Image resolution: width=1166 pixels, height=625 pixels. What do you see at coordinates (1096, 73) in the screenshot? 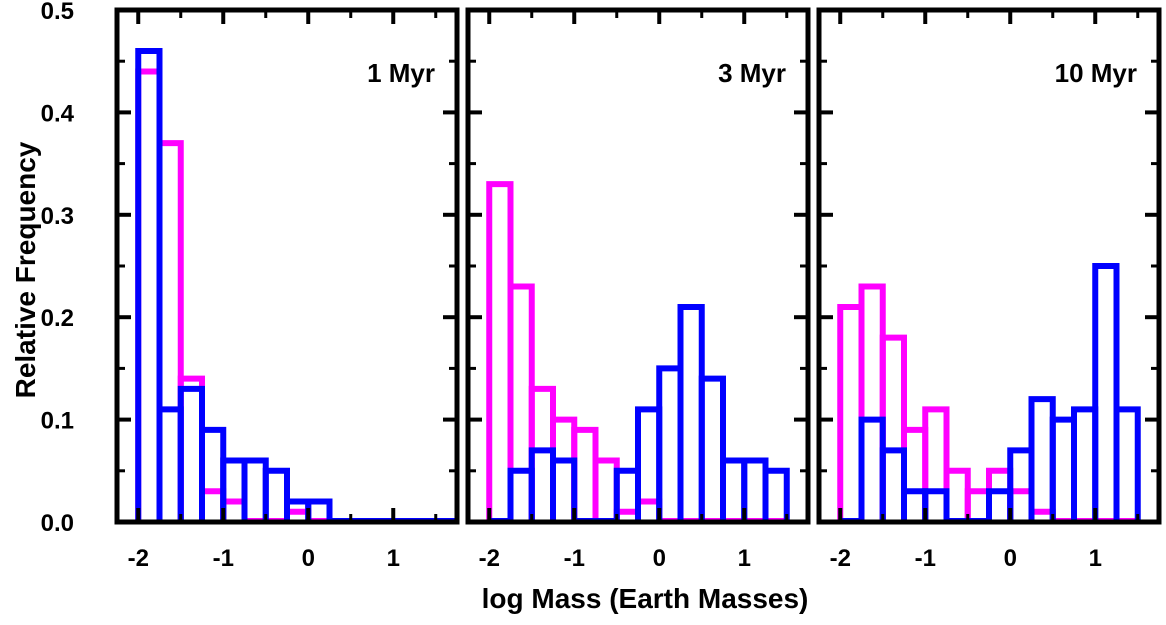
I see `panel-title: 10 Myr` at bounding box center [1096, 73].